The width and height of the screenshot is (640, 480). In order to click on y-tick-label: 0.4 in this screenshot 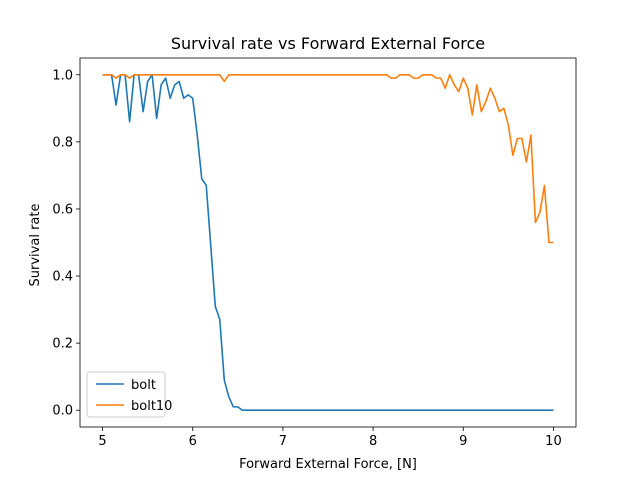, I will do `click(62, 277)`.